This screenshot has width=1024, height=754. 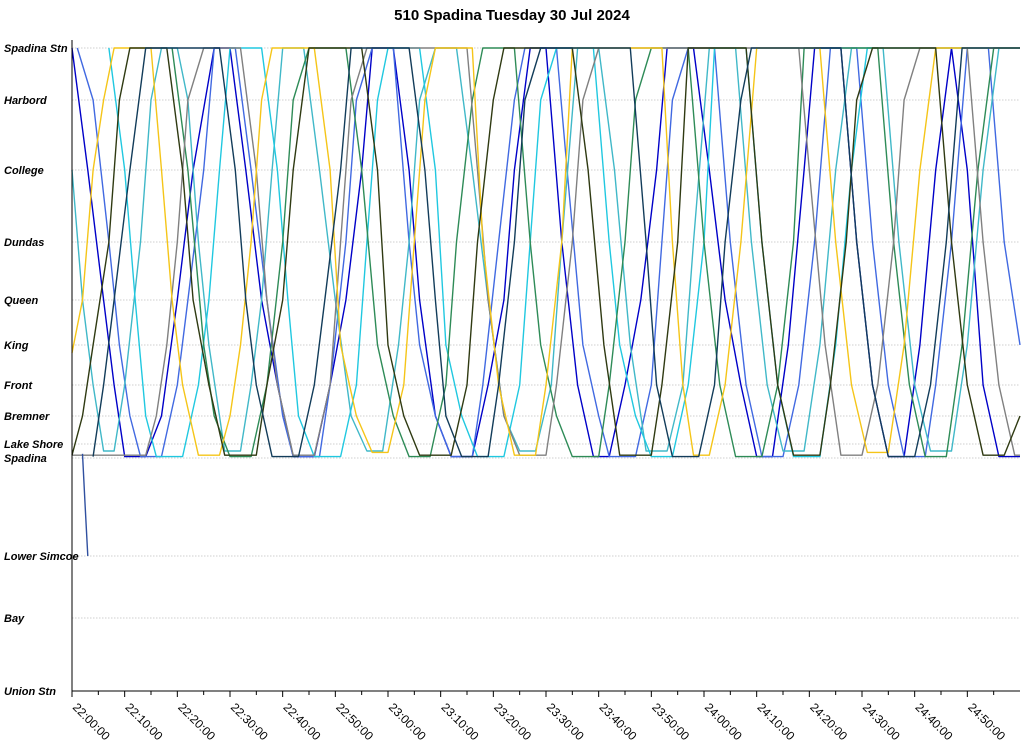 I want to click on stop-label: College, so click(x=24, y=171).